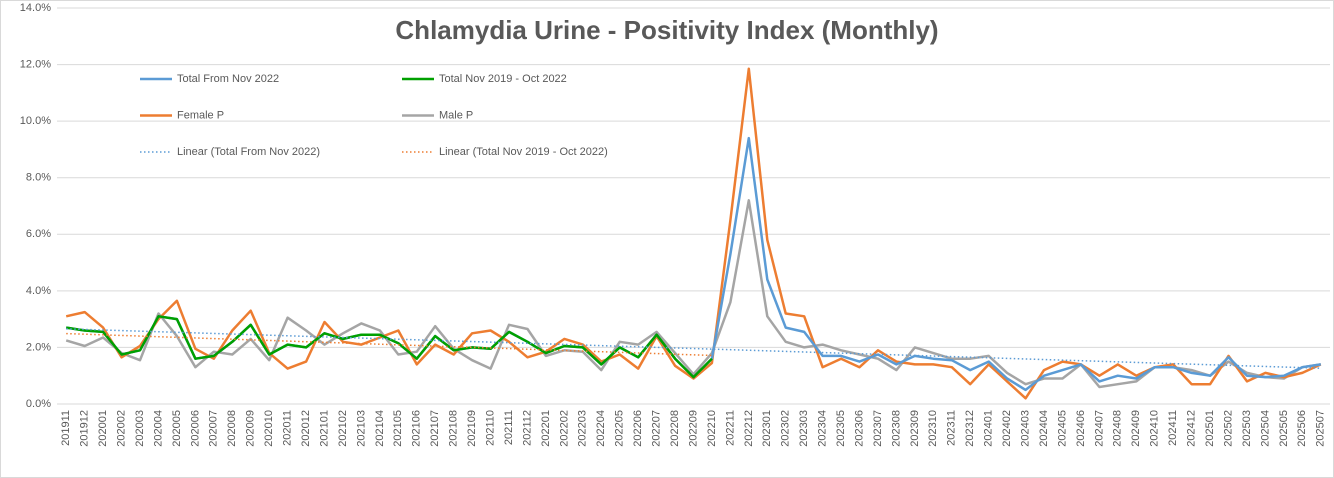  I want to click on x-tick-label: 202103, so click(361, 428).